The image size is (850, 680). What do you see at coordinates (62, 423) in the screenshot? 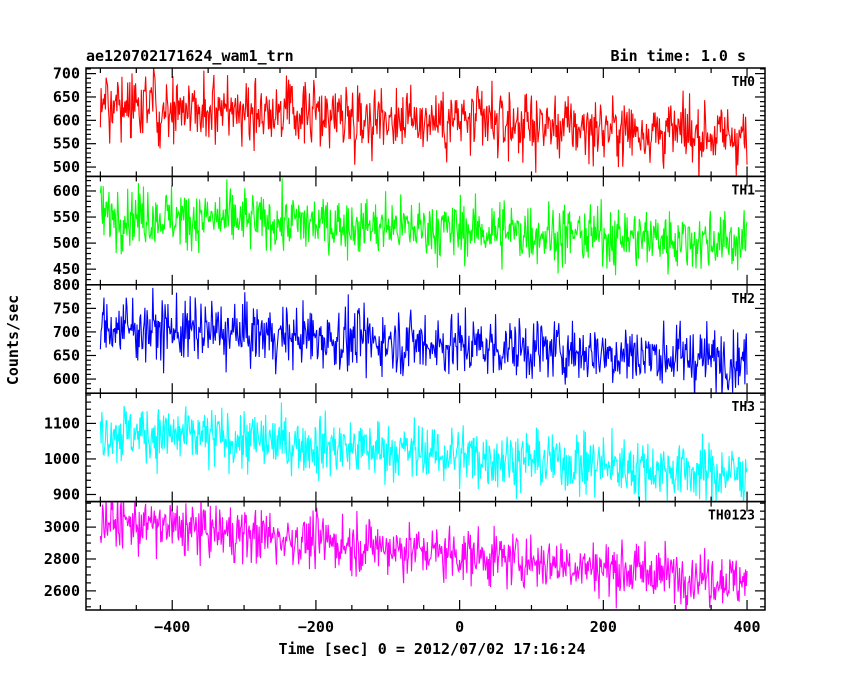
I see `y-tick-label: 1100` at bounding box center [62, 423].